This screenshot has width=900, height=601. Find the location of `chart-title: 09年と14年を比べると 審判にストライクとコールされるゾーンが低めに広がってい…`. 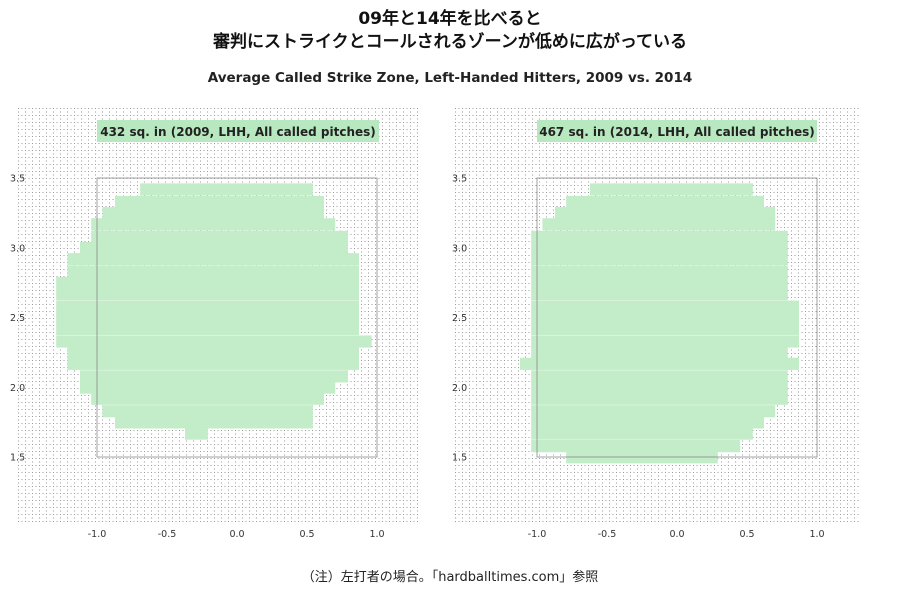

chart-title: 09年と14年を比べると 審判にストライクとコールされるゾーンが低めに広がってい… is located at coordinates (450, 31).